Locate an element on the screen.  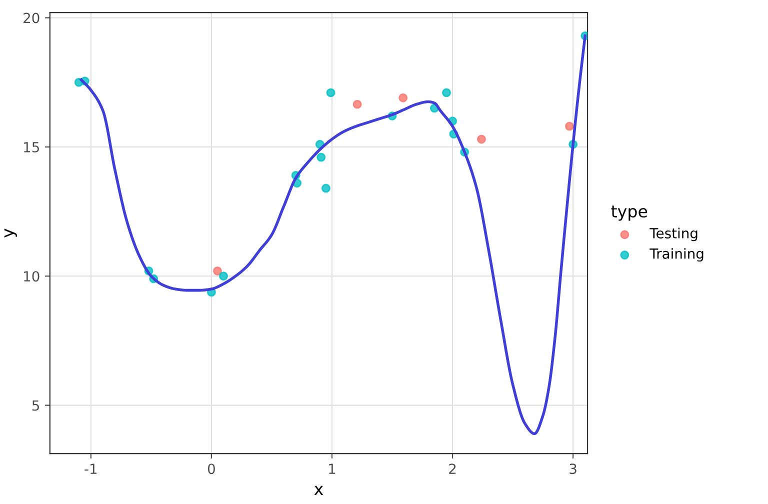
x-tick-label: 1 is located at coordinates (332, 469).